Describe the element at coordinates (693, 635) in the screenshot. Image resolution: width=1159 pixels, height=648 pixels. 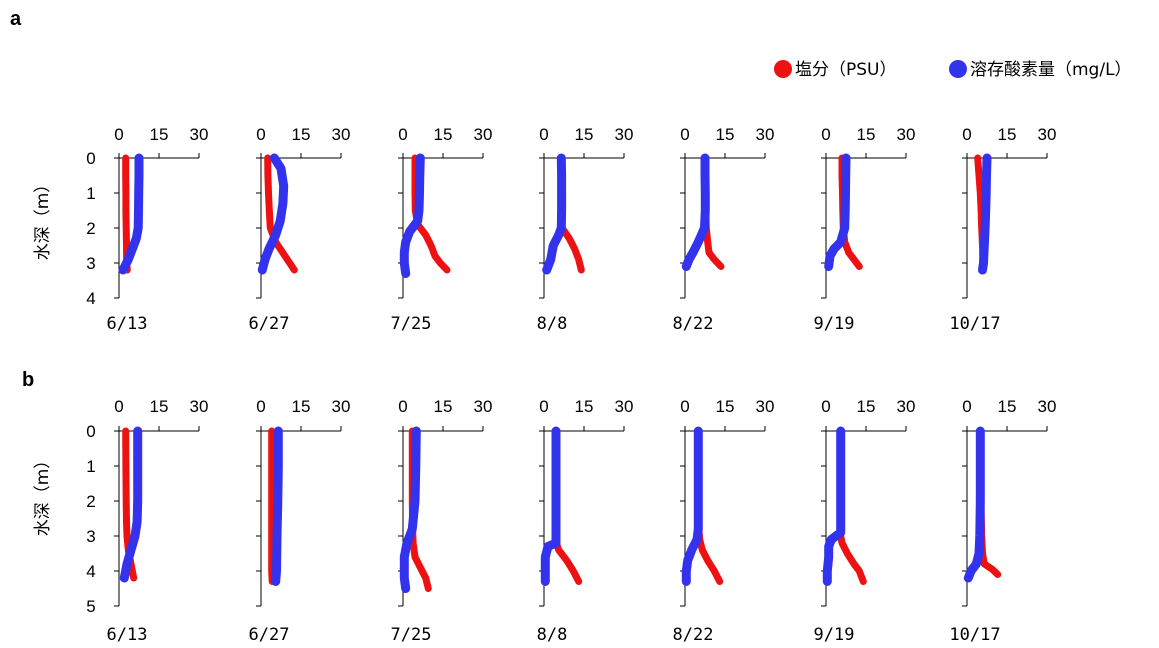
I see `date-label: 8/22` at that location.